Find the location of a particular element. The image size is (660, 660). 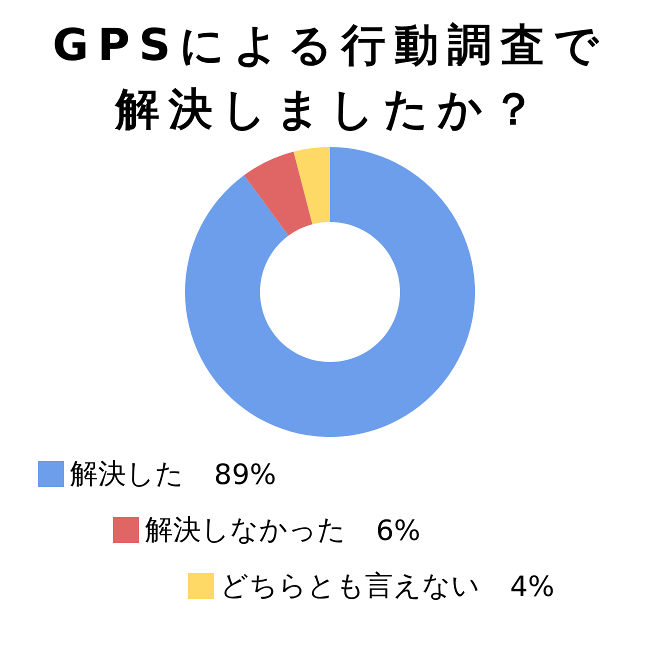

legend-label: 解決しなかった is located at coordinates (245, 530).